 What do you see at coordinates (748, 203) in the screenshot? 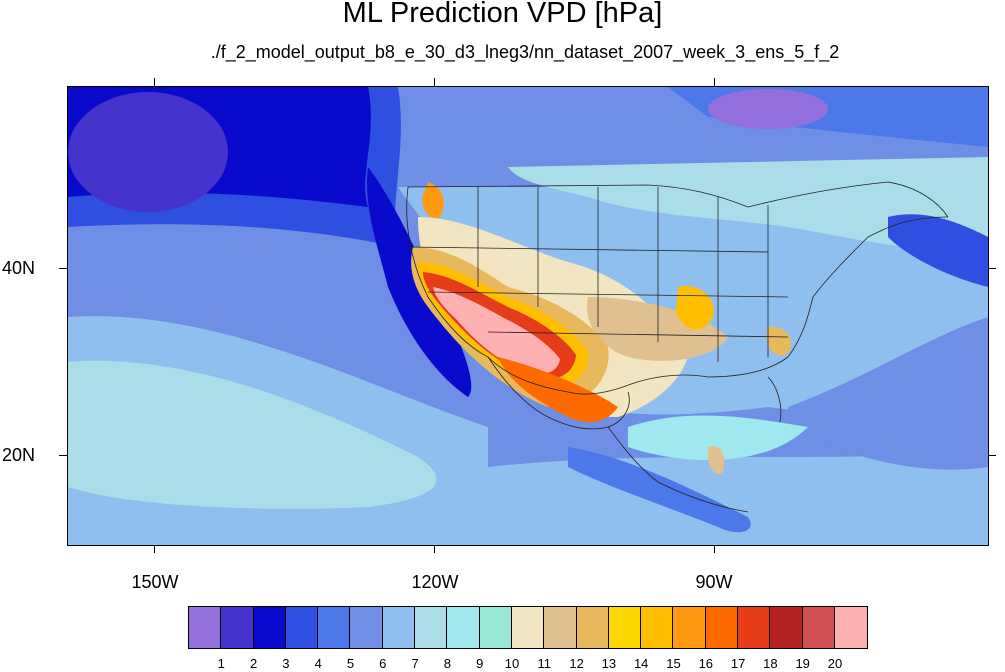
I see `field-land-wet` at bounding box center [748, 203].